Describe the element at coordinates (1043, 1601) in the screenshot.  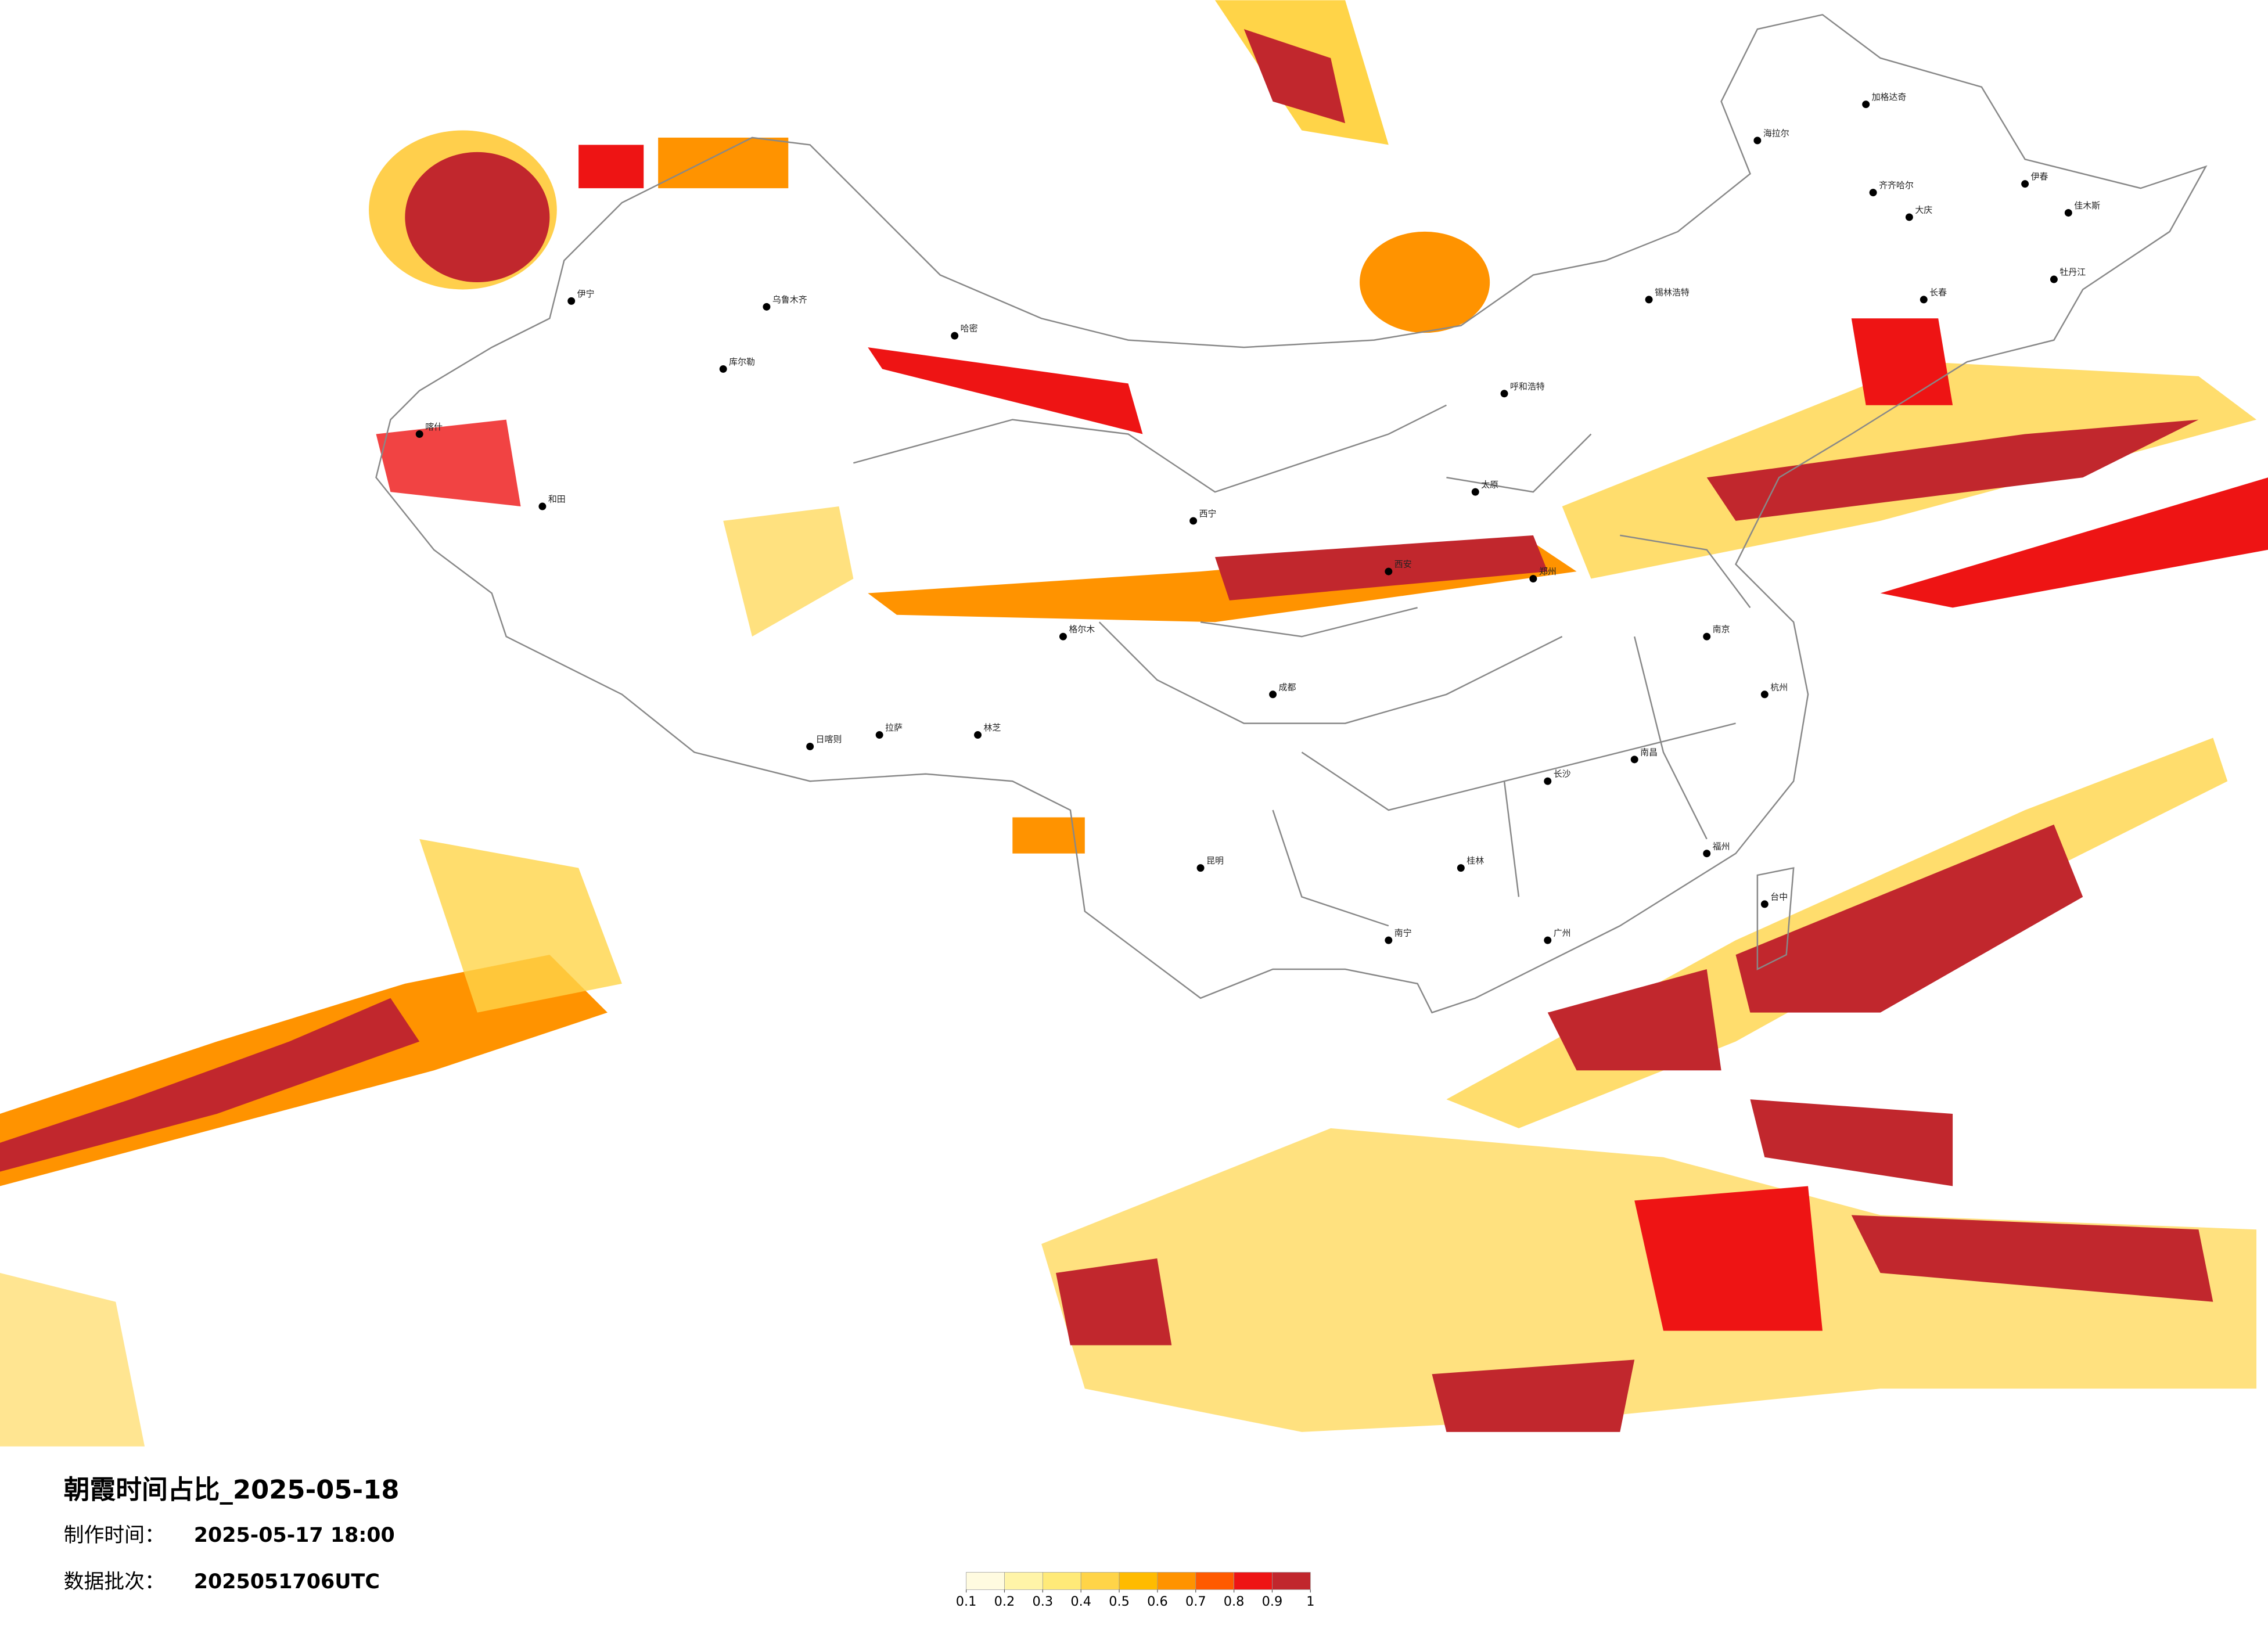
I see `colorbar-label: 0.3` at that location.